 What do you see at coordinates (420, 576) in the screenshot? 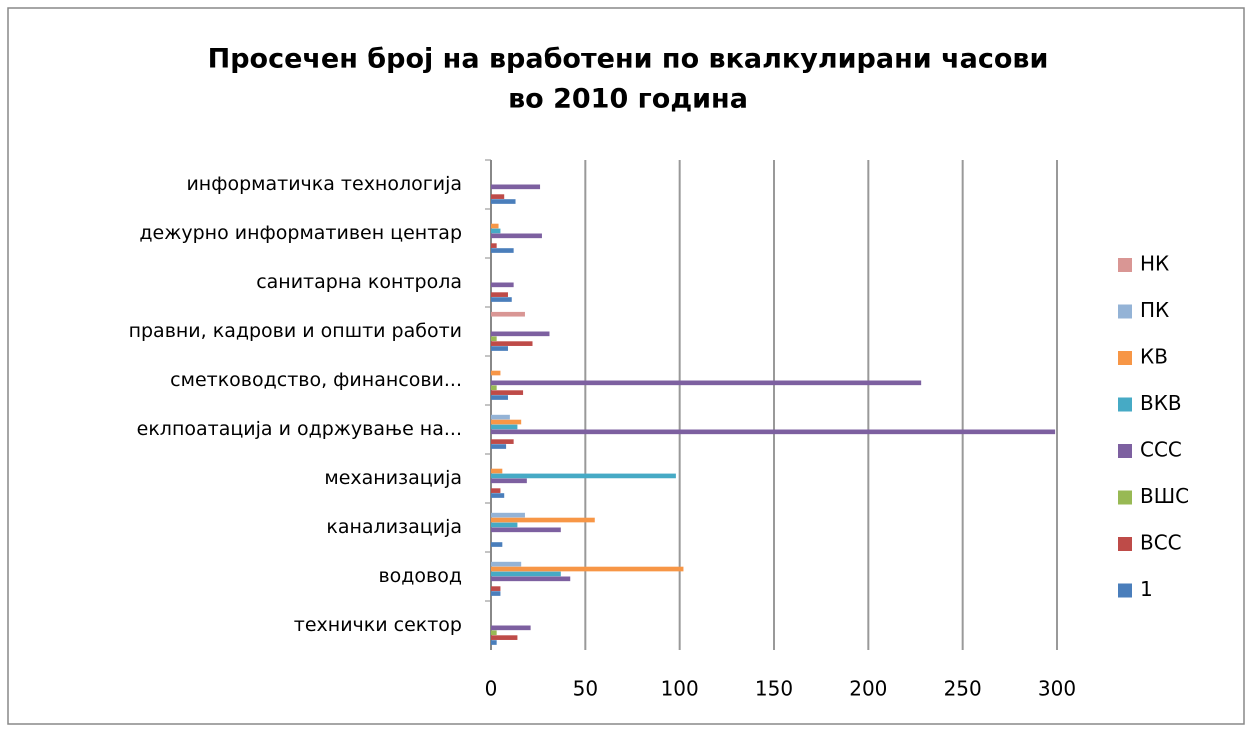
I see `y-tick-label: водовод` at bounding box center [420, 576].